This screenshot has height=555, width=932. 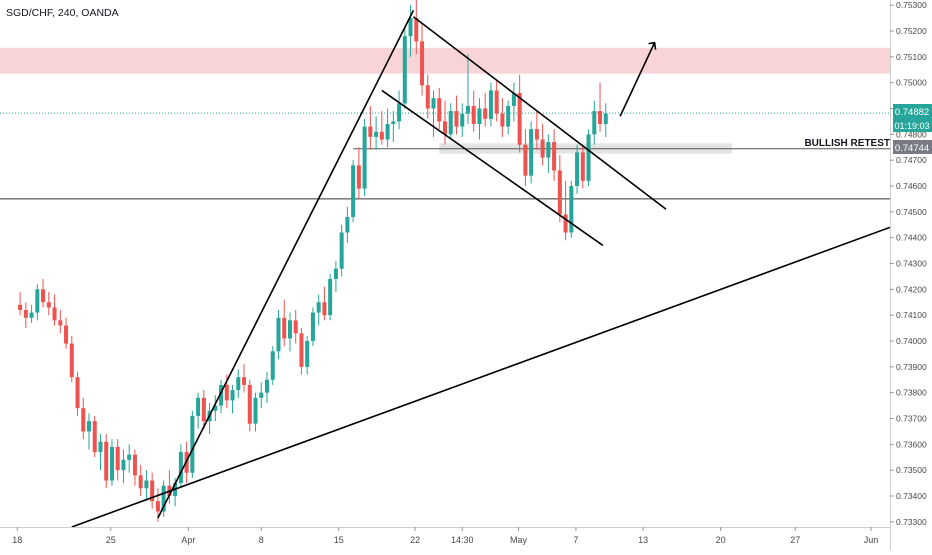 I want to click on price-tick-label: 0.74000, so click(x=911, y=341).